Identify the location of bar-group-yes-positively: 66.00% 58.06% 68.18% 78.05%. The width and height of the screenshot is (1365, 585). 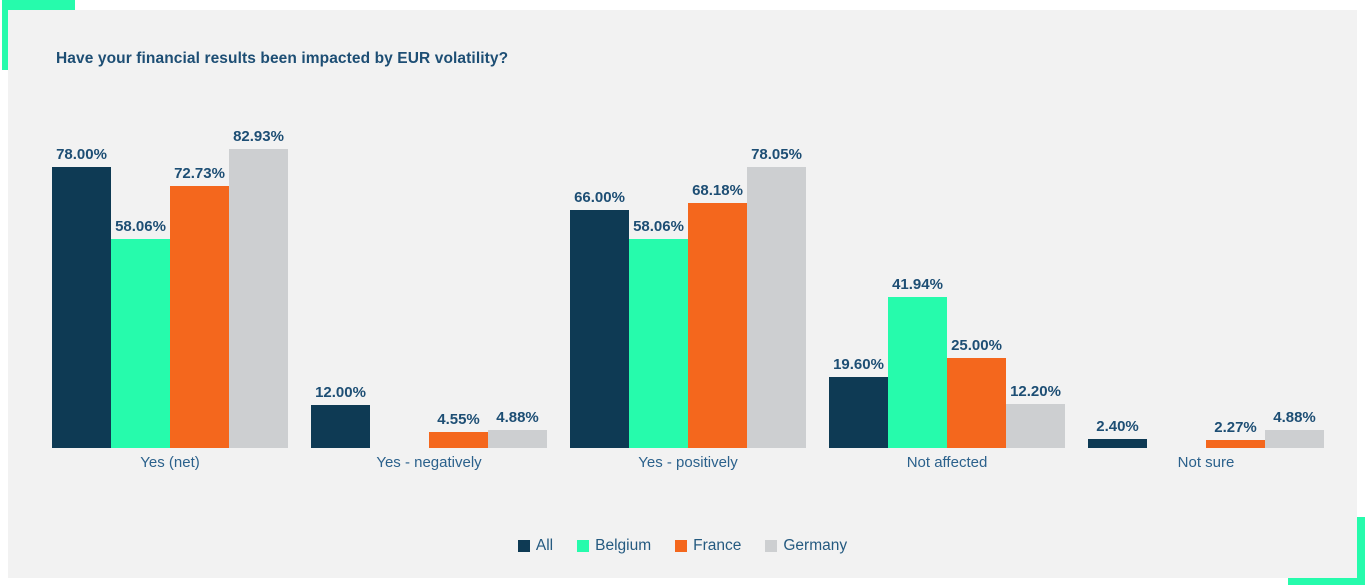
(688, 229).